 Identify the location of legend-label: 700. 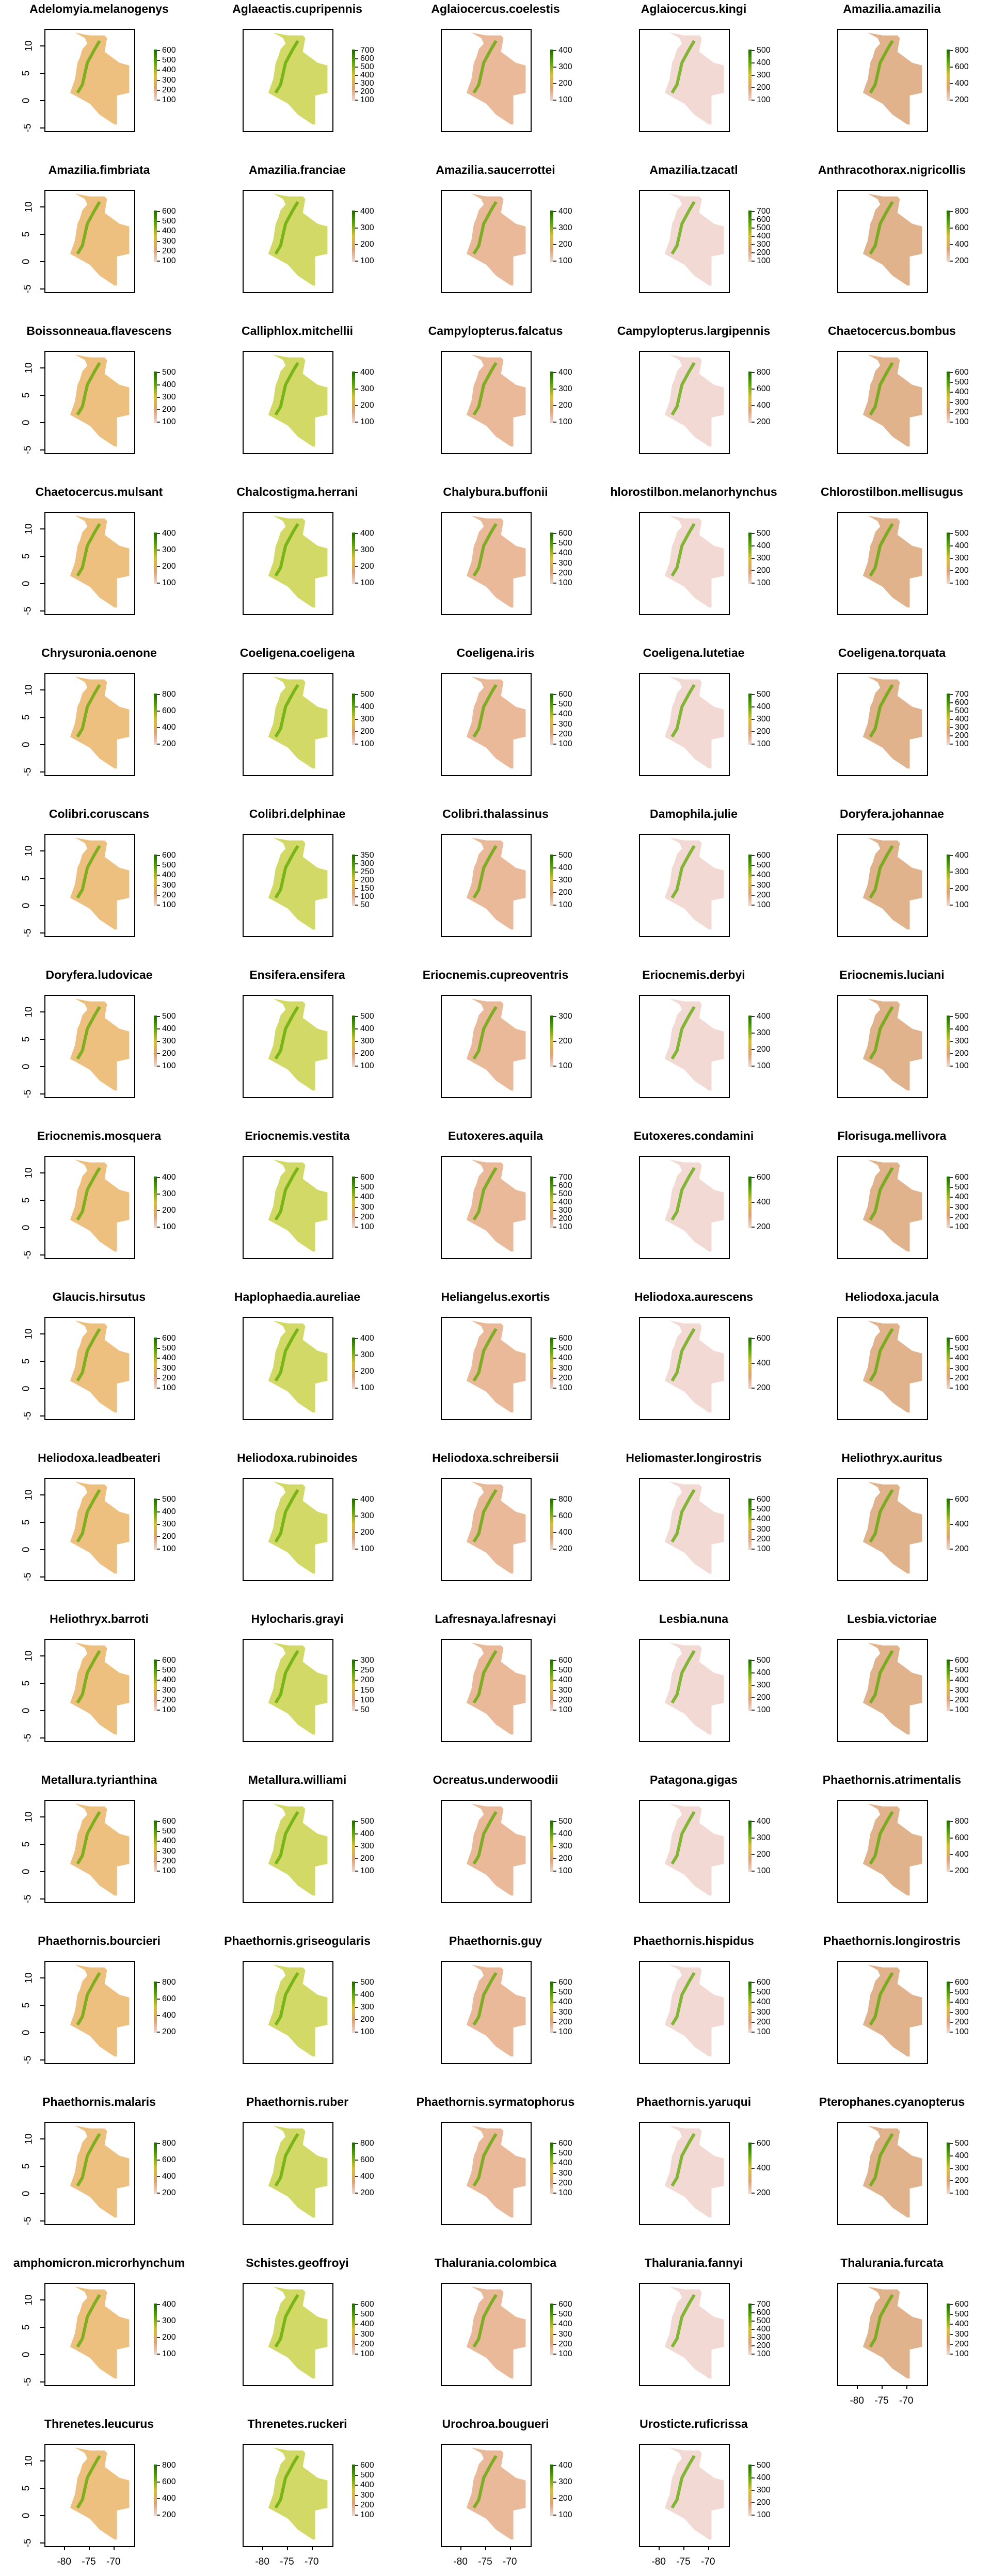
(367, 51).